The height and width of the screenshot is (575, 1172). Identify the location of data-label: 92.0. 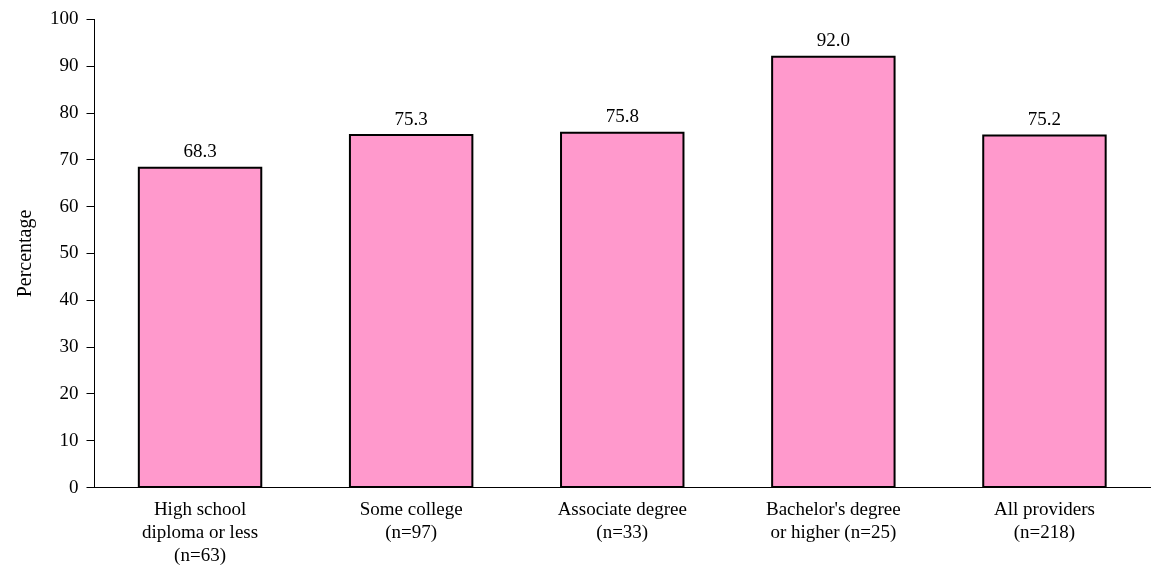
(833, 40).